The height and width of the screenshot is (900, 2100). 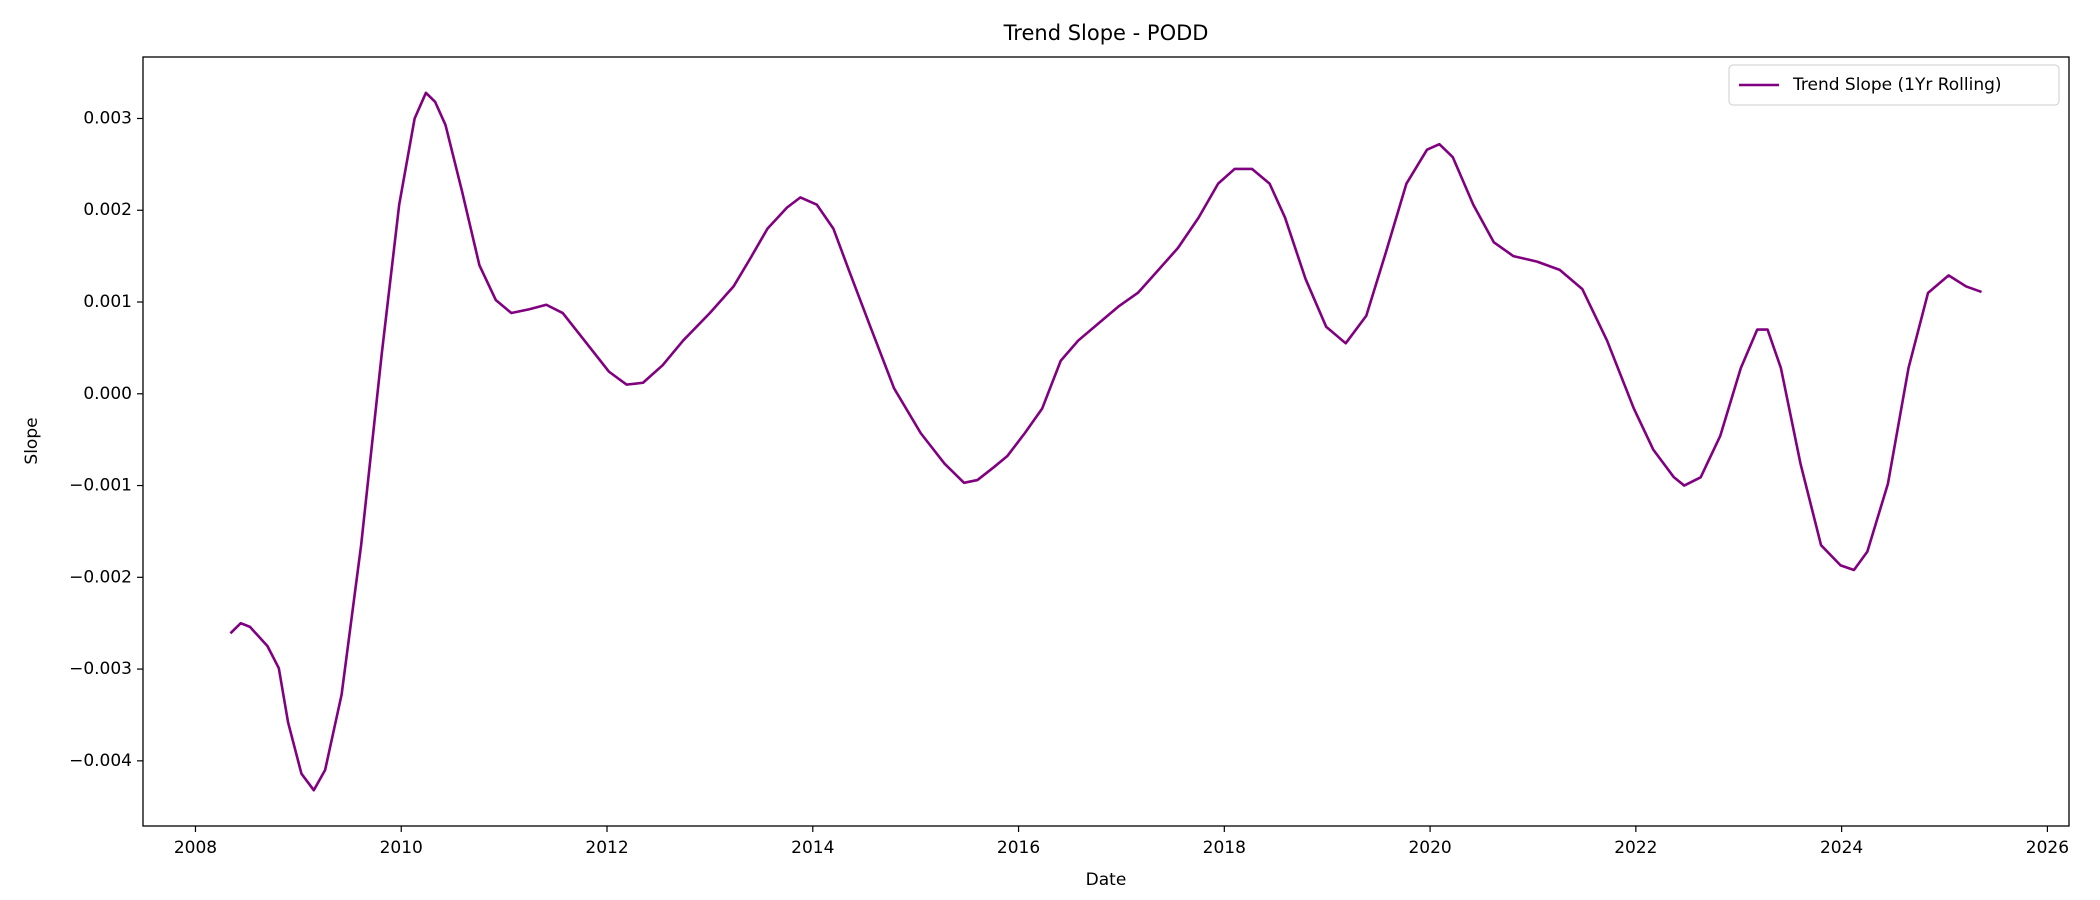 I want to click on y-tick-label: 0.000, so click(x=107, y=394).